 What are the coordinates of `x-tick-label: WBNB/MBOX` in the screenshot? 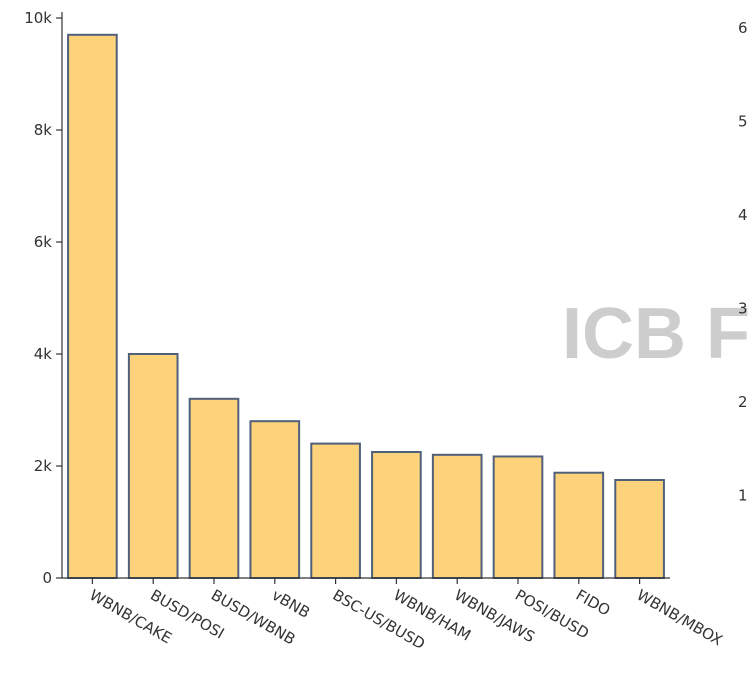 It's located at (680, 617).